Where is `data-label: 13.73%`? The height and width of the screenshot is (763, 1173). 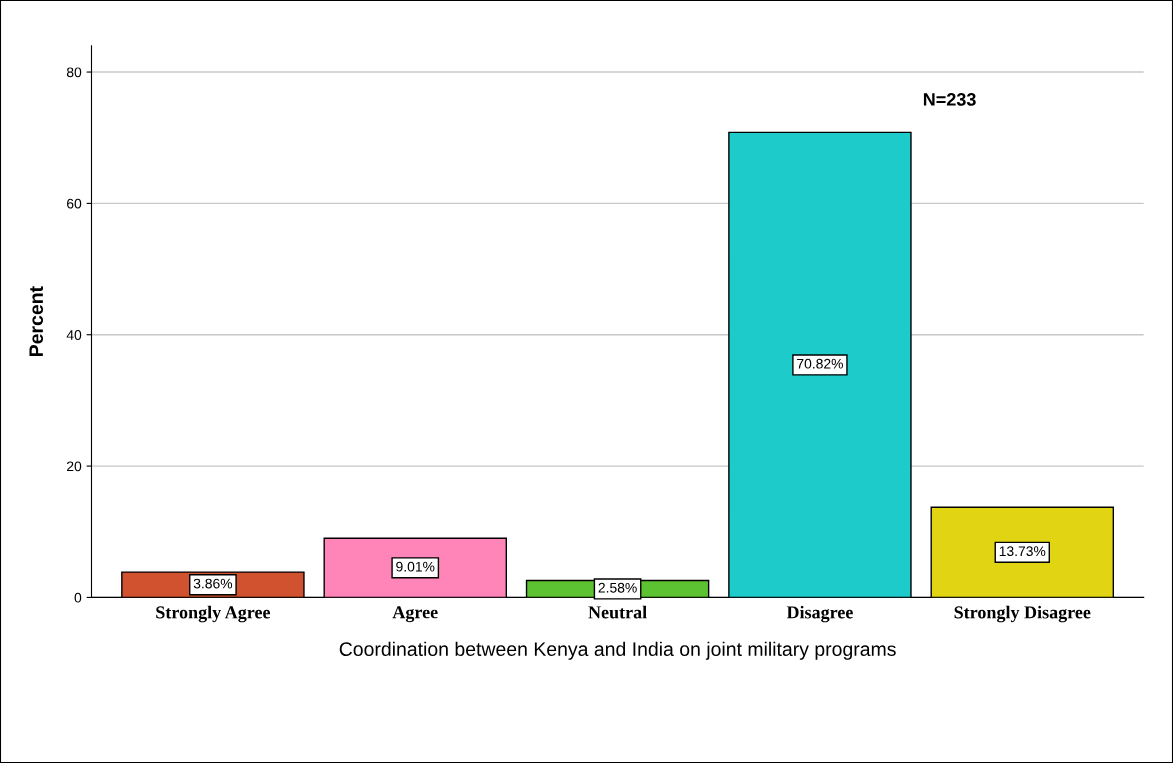 data-label: 13.73% is located at coordinates (1022, 551).